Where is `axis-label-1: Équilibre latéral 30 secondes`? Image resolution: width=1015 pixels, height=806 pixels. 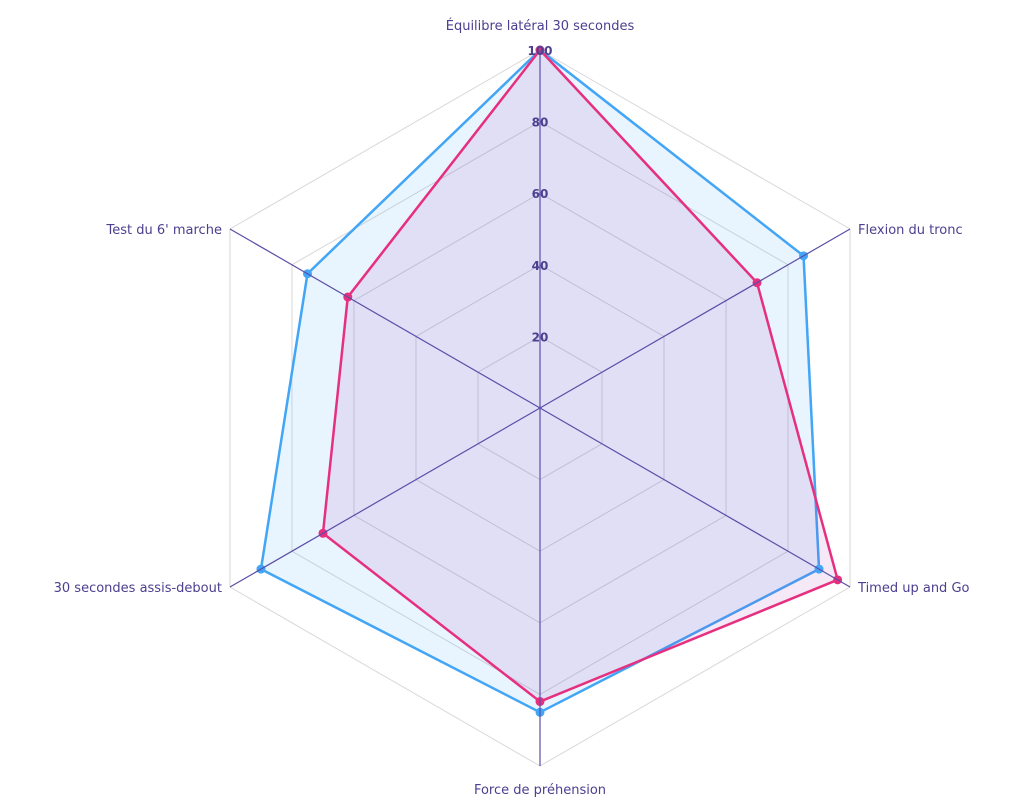 axis-label-1: Équilibre latéral 30 secondes is located at coordinates (540, 26).